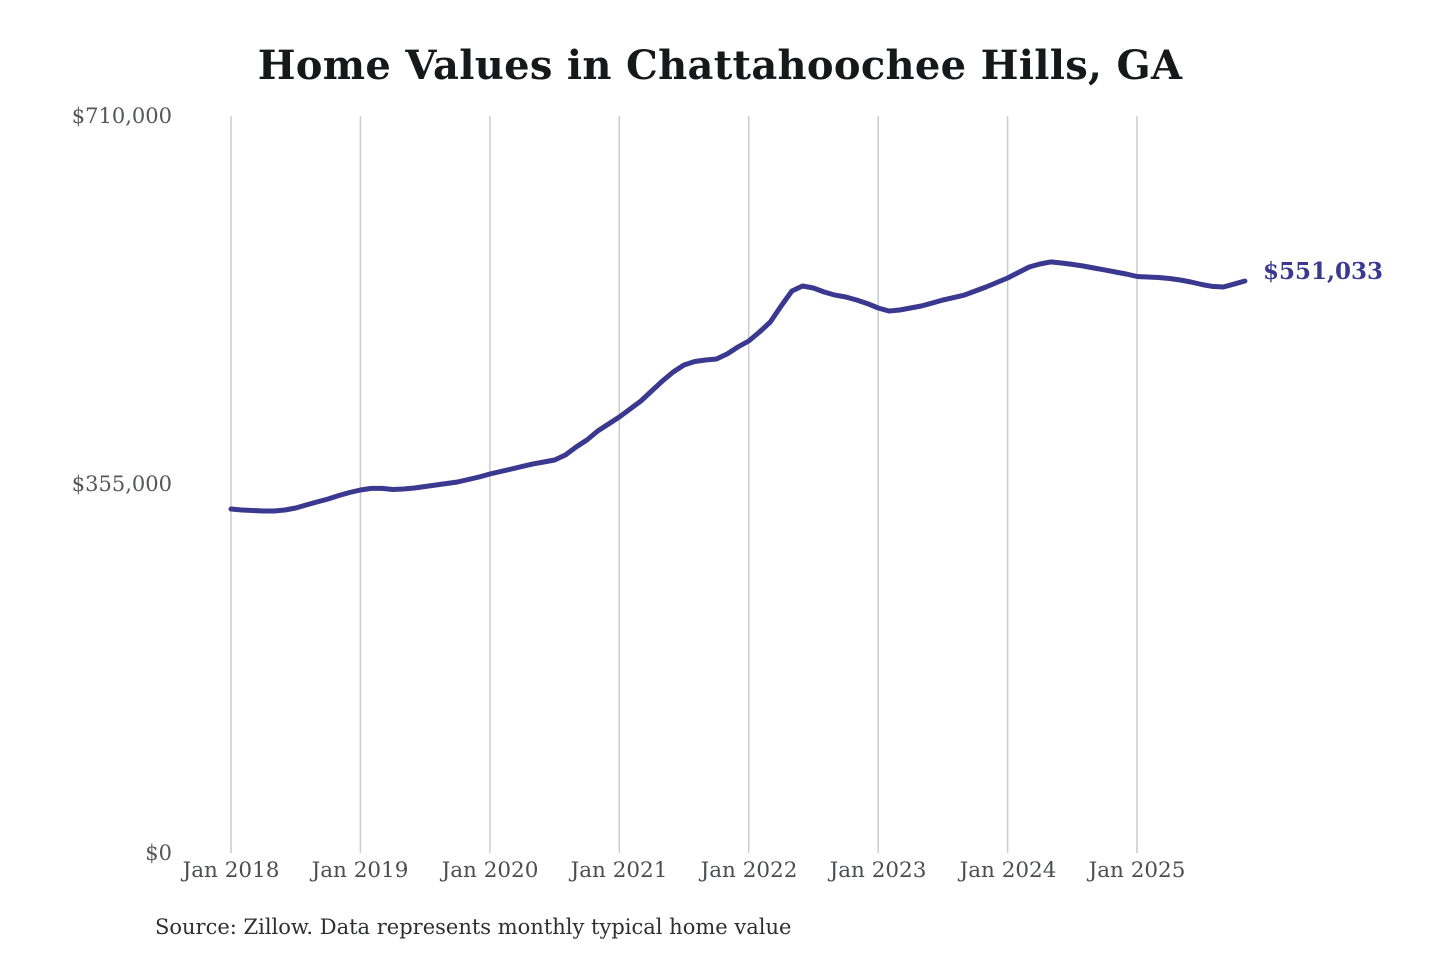  Describe the element at coordinates (121, 484) in the screenshot. I see `y-axis-tick-355000: $355,000` at that location.